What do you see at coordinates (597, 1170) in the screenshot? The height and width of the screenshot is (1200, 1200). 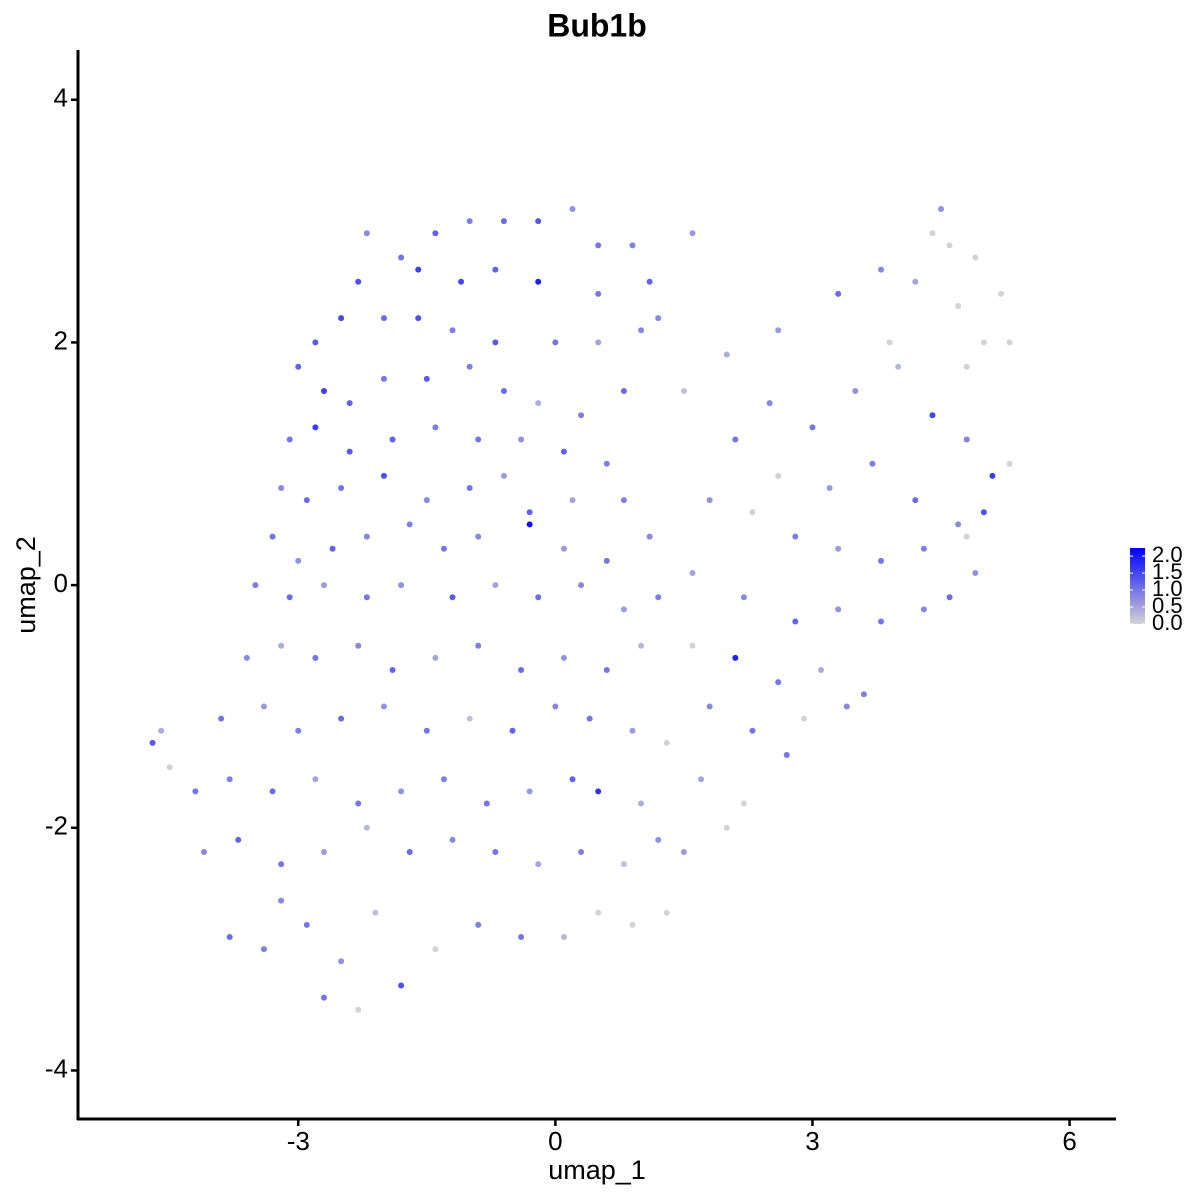 I see `x-axis-title: umap_1` at bounding box center [597, 1170].